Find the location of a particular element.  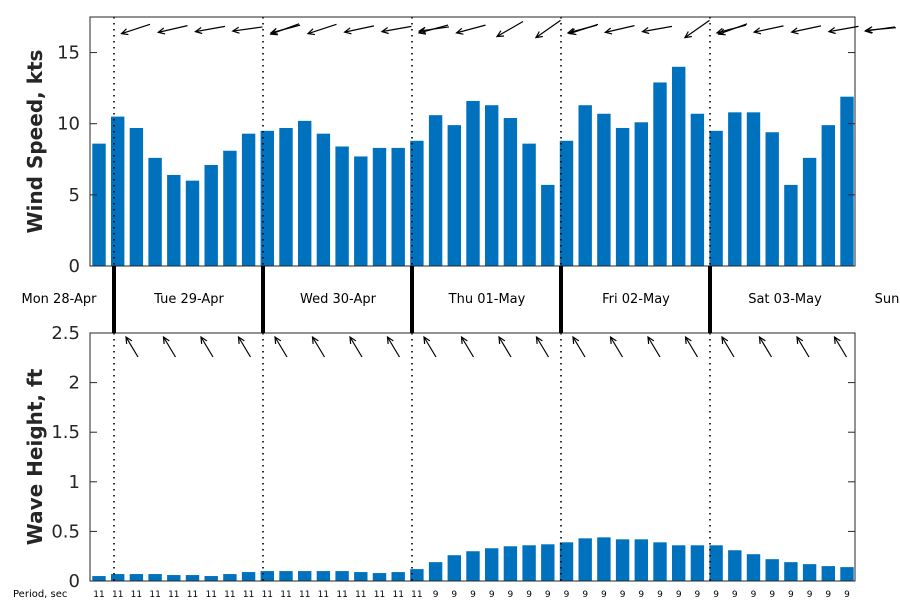

wave-period-13: 11 is located at coordinates (341, 595).